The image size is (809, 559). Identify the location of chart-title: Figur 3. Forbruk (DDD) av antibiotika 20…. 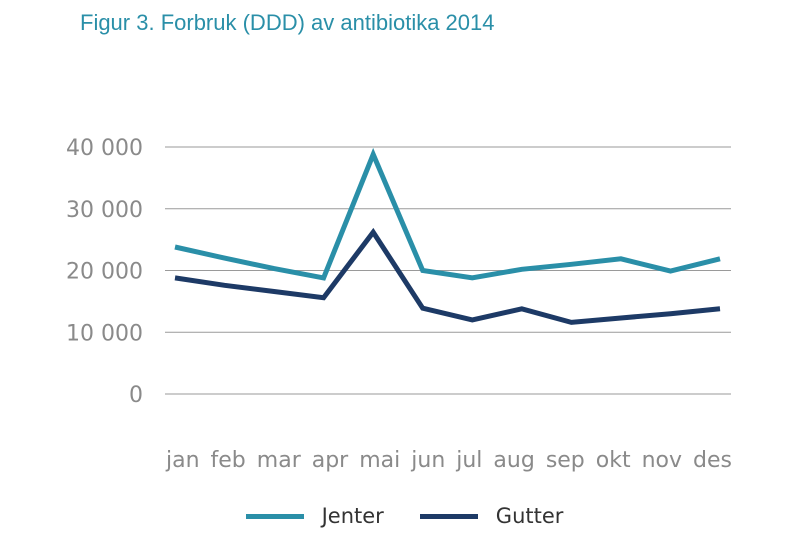
(287, 22).